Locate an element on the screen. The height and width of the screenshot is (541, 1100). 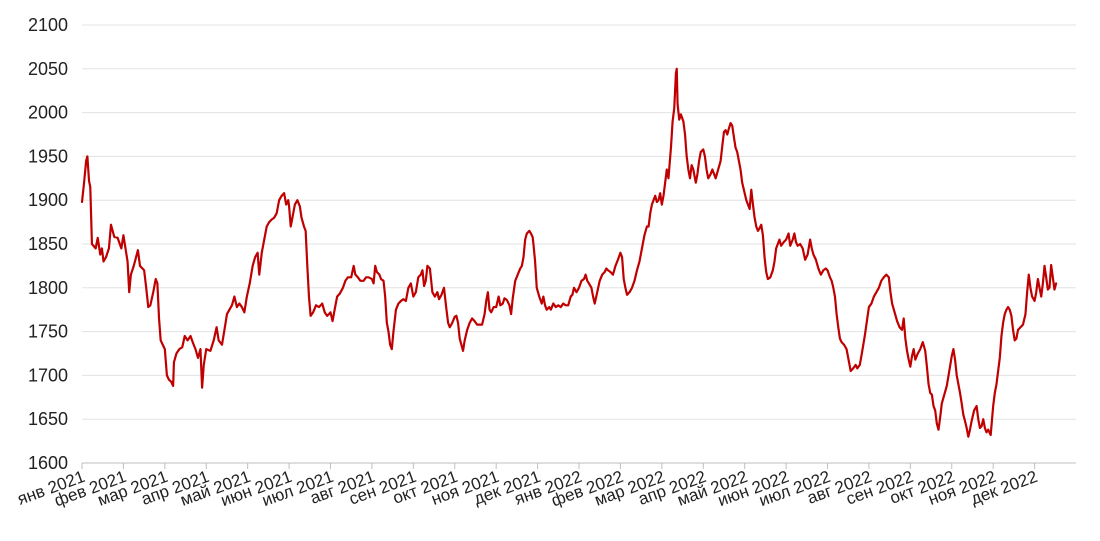
y-tick-label: 1700 is located at coordinates (48, 375).